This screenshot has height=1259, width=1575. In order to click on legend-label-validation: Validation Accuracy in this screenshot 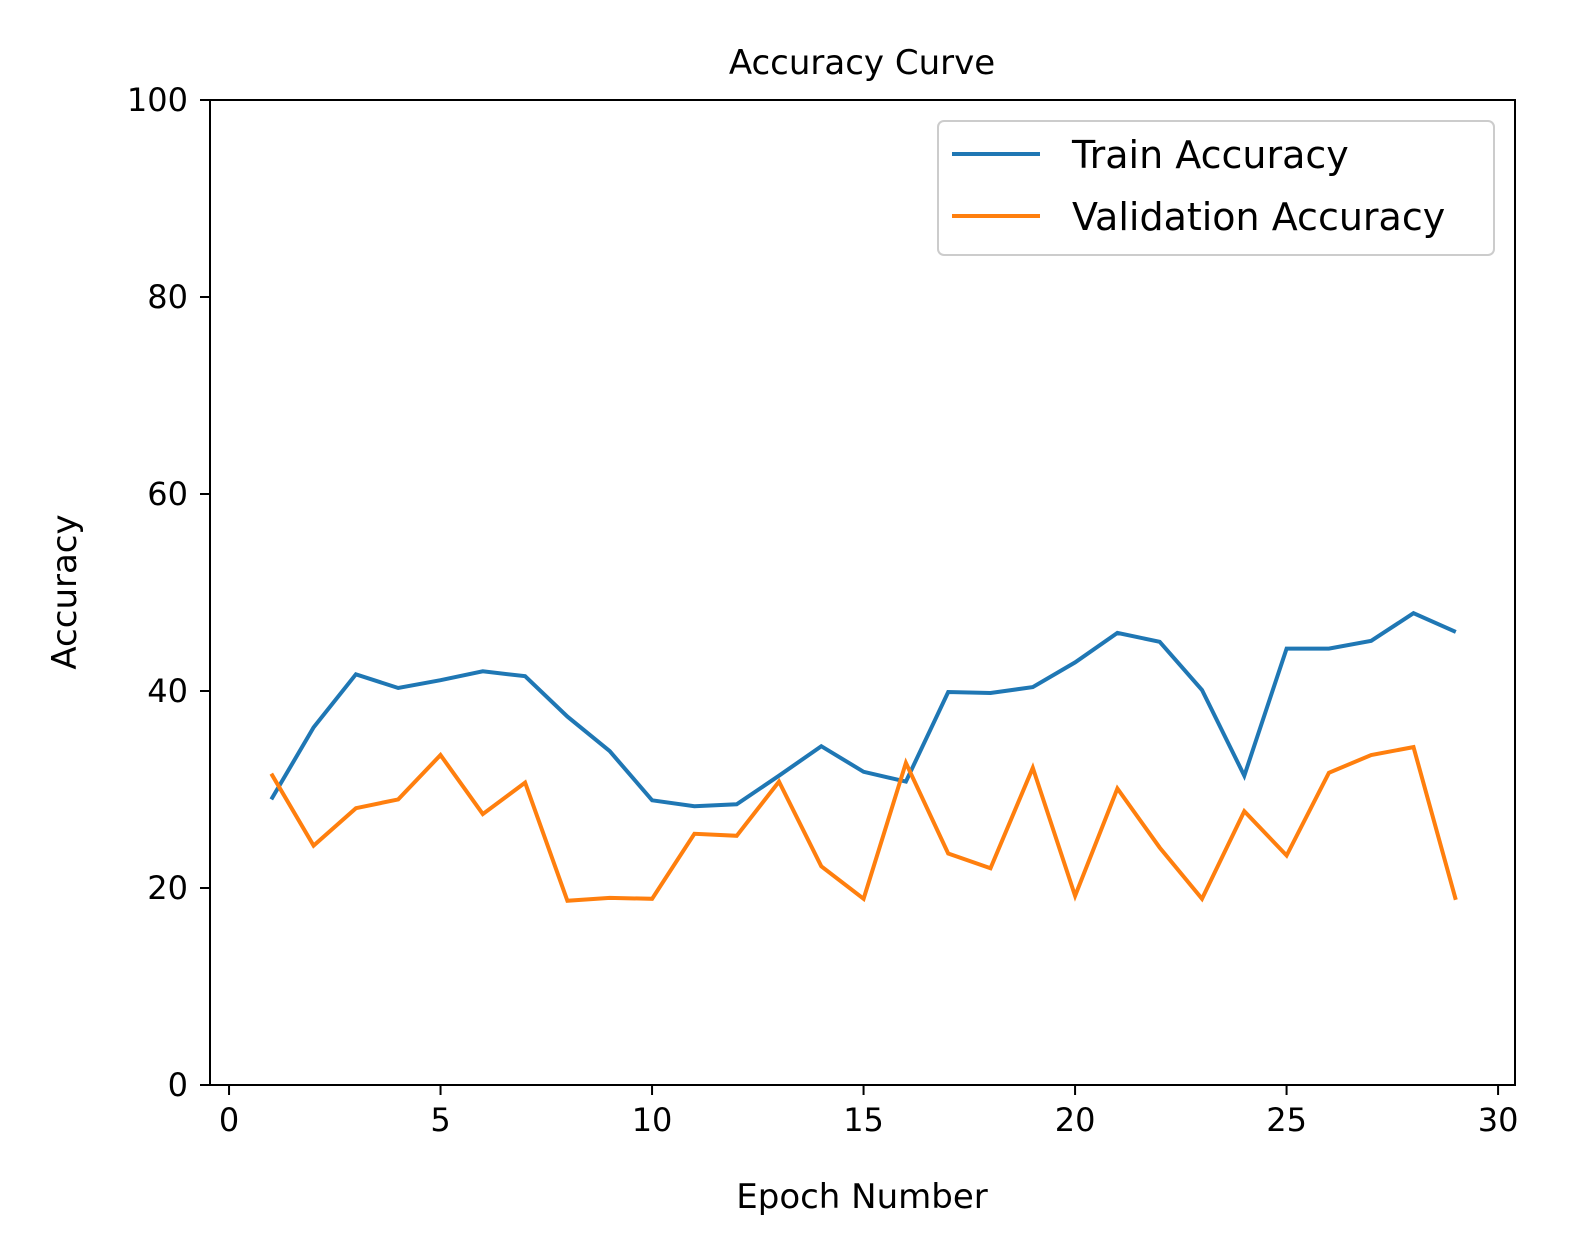, I will do `click(1258, 217)`.